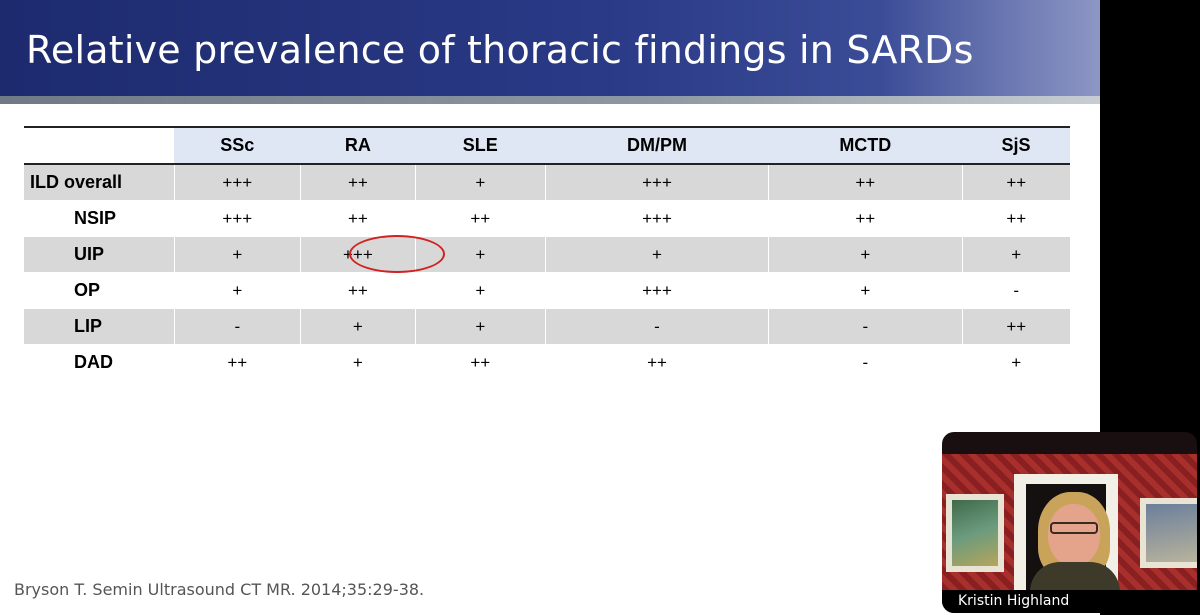  I want to click on table-row: ILD overall +++ ++ + +++ ++ ++, so click(547, 182).